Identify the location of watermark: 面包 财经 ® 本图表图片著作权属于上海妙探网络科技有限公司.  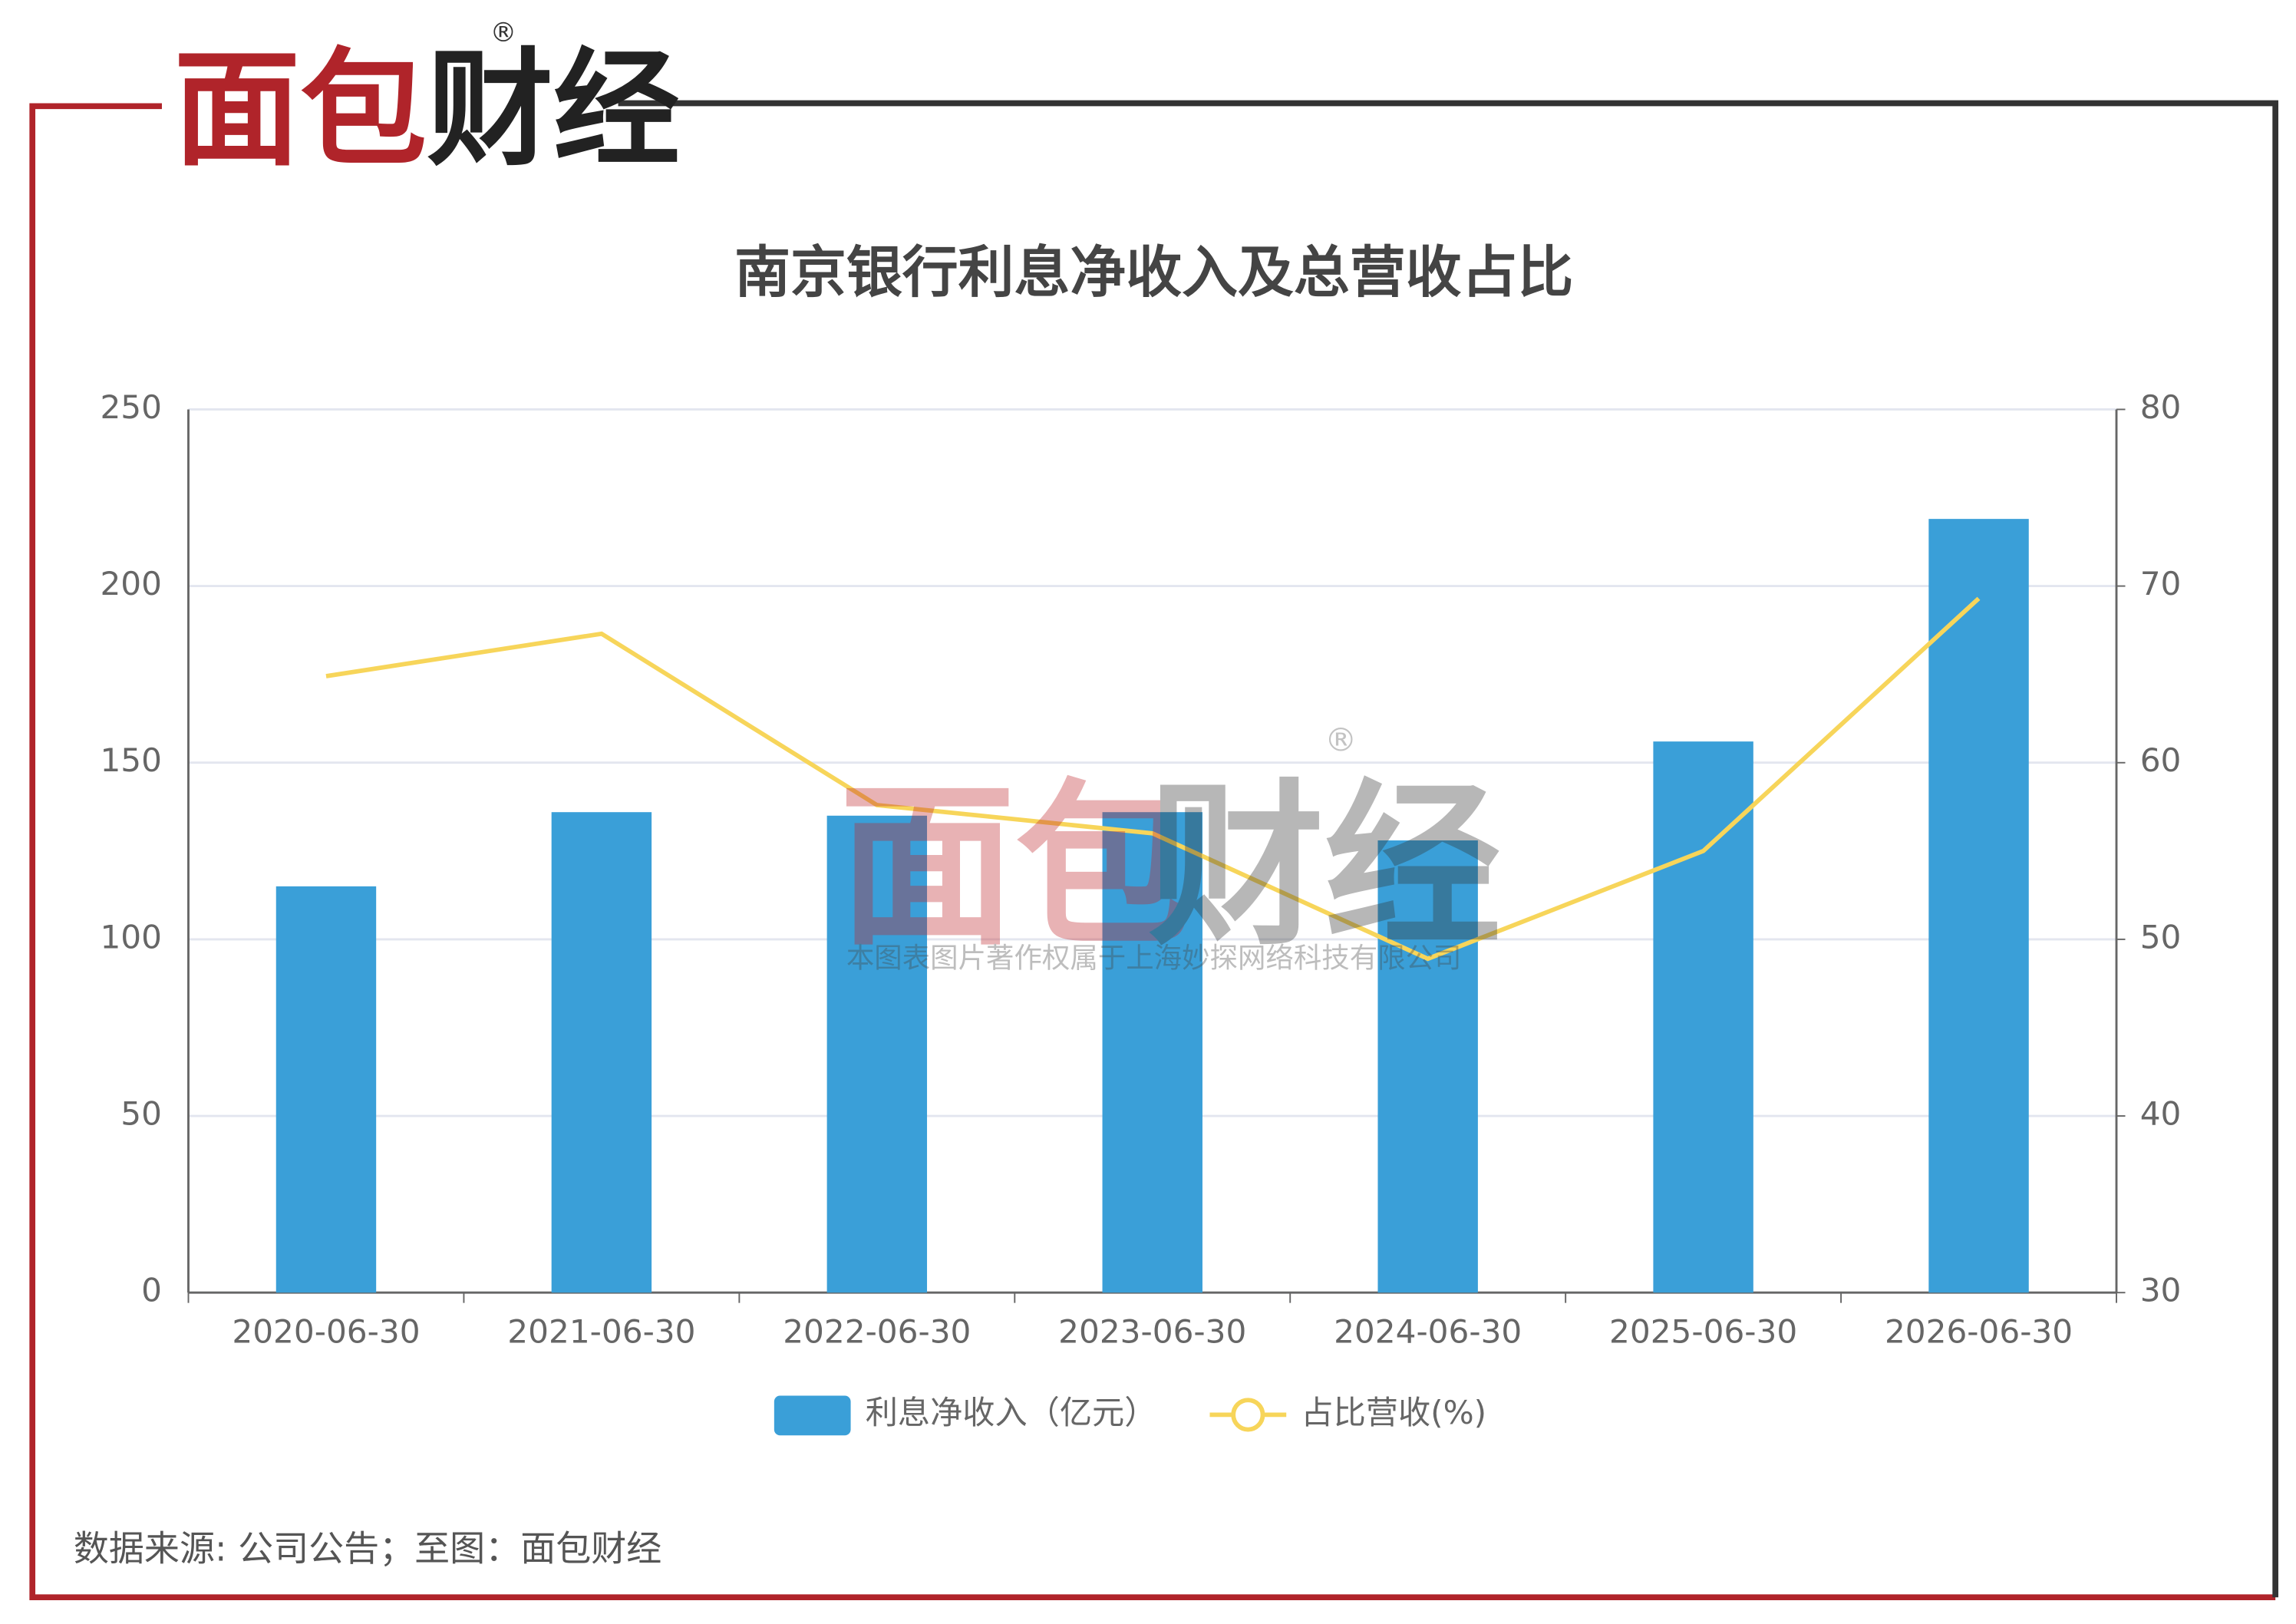
(1170, 847).